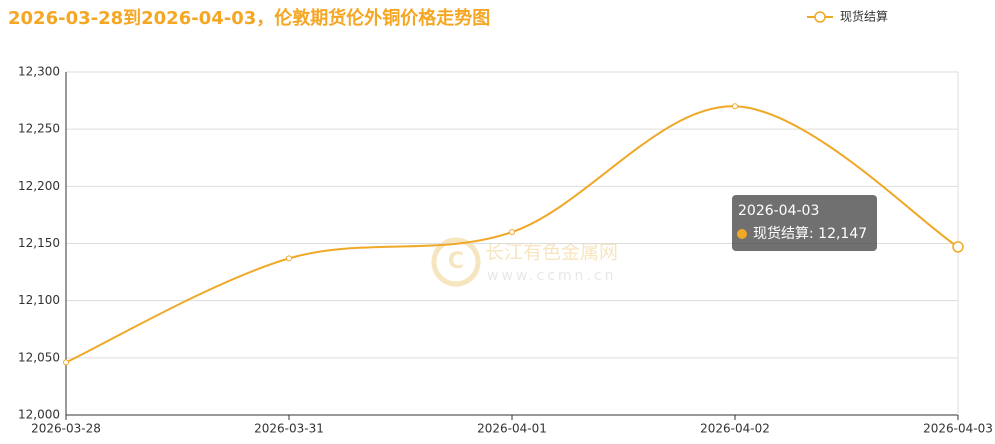 This screenshot has width=995, height=444. Describe the element at coordinates (39, 300) in the screenshot. I see `y-tick-label: 12,100` at that location.